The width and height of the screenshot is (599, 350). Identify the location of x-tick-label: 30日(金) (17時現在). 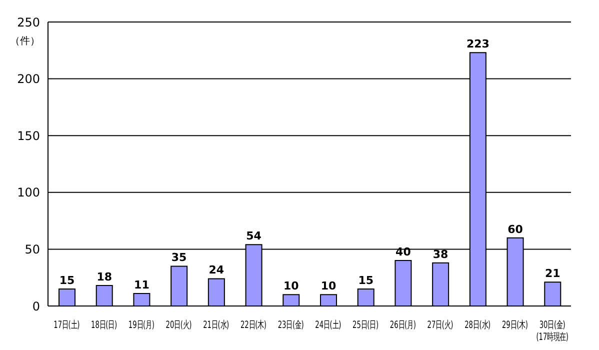
(552, 330).